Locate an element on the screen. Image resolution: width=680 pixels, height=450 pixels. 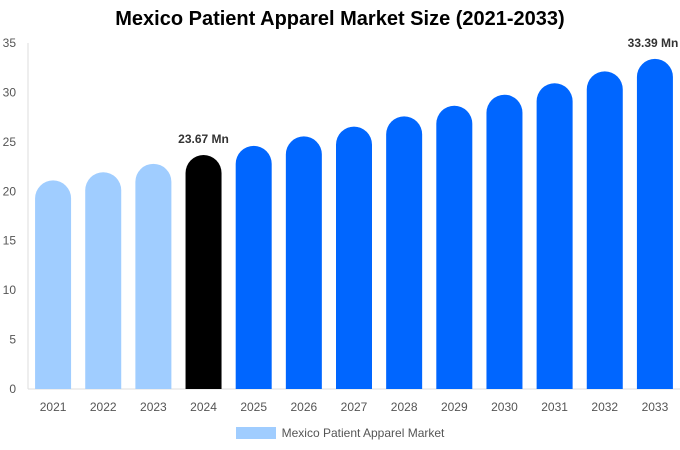
x-tick-label: 2026 is located at coordinates (303, 407).